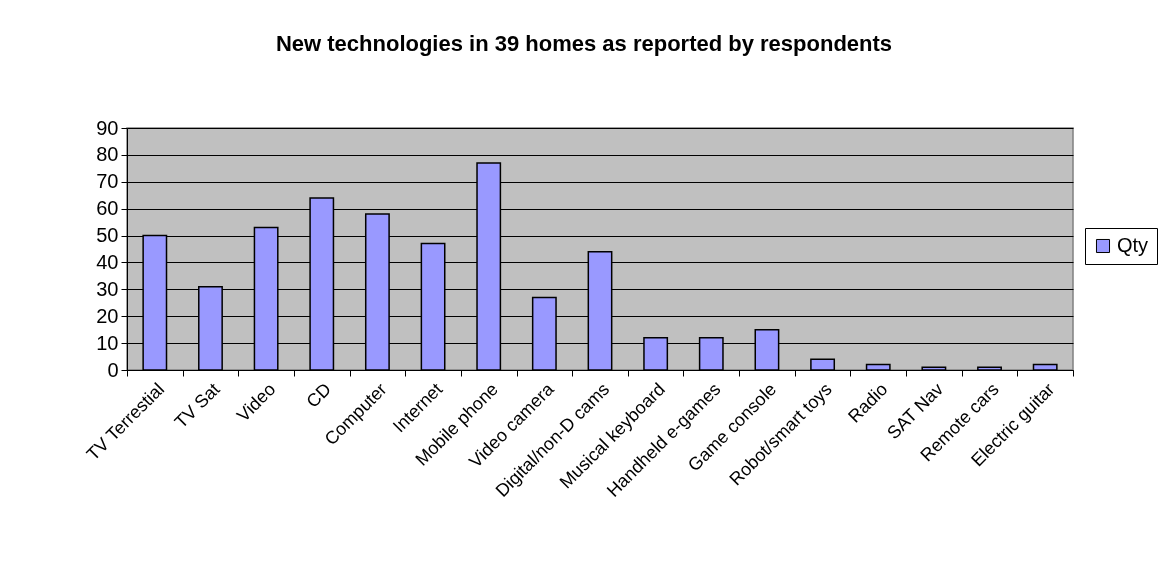 This screenshot has width=1168, height=585. I want to click on y-tick-label: 30, so click(107, 288).